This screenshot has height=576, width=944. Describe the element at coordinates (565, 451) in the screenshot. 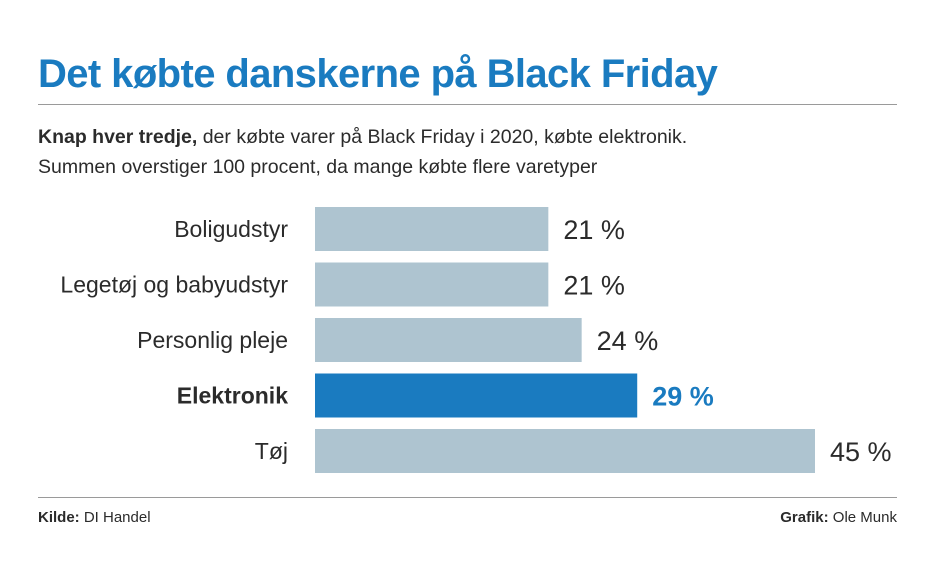

I see `bar-t-j` at that location.